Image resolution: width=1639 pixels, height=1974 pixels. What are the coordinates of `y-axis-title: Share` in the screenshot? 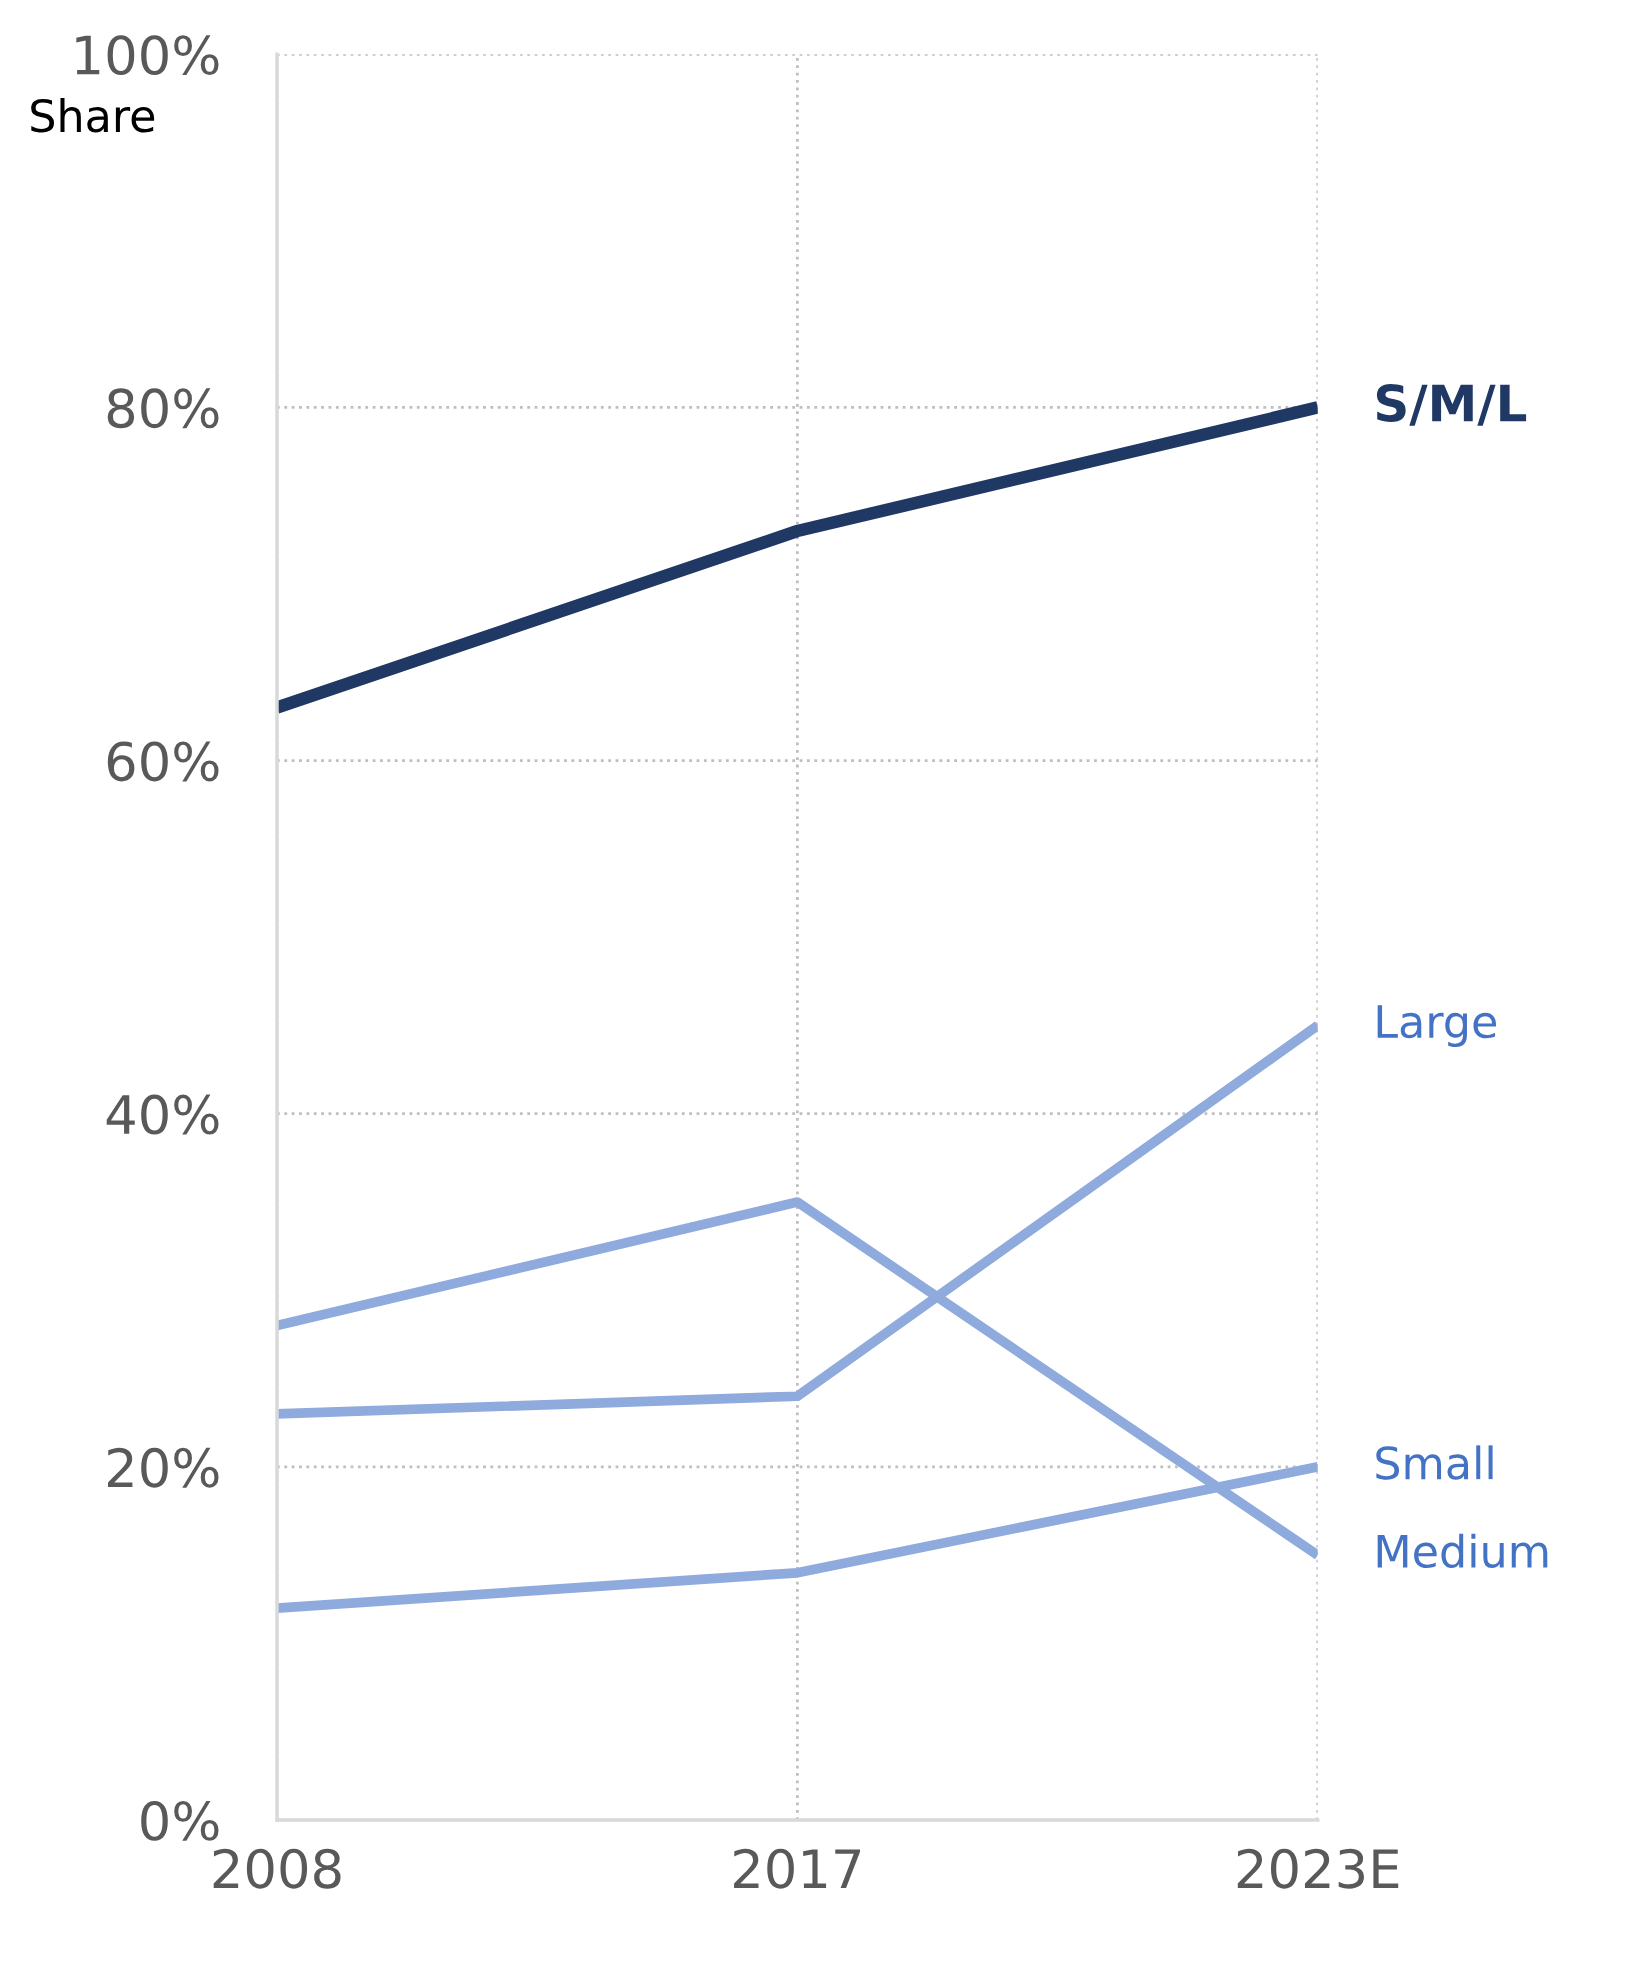 It's located at (93, 115).